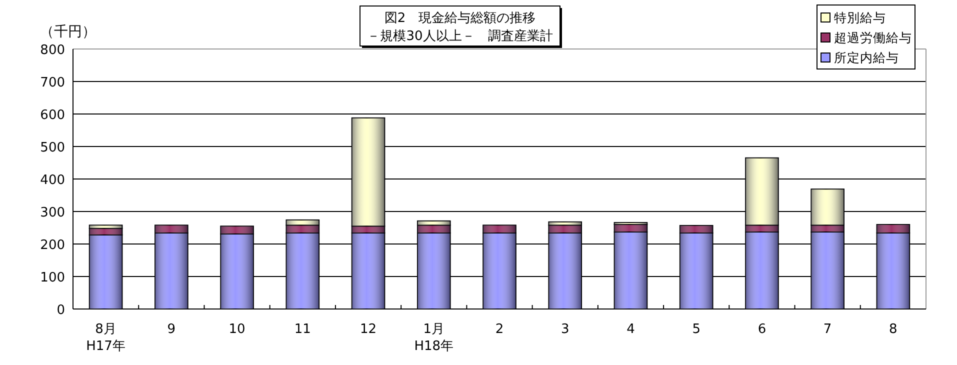 This screenshot has width=957, height=365. Describe the element at coordinates (434, 338) in the screenshot. I see `x-tick-label: 1月 H18年` at that location.